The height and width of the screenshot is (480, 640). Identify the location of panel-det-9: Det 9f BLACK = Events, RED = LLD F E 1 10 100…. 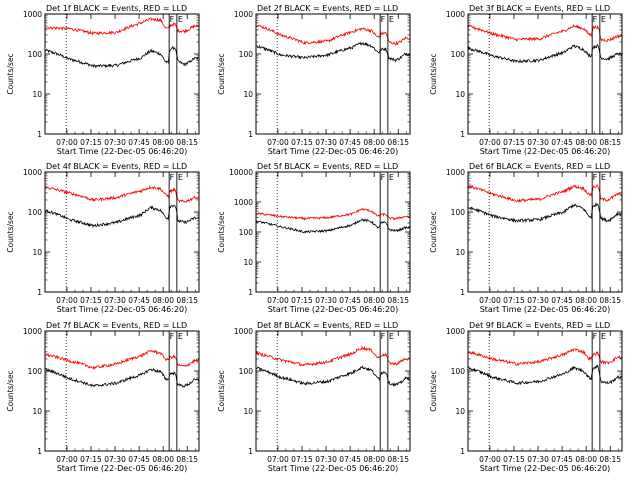
(526, 397).